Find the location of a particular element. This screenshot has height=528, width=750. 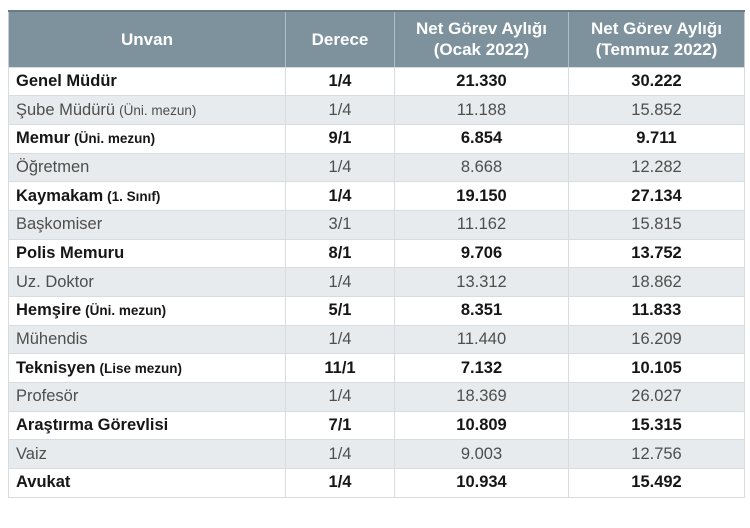

cell-derece: 7/1 is located at coordinates (340, 425).